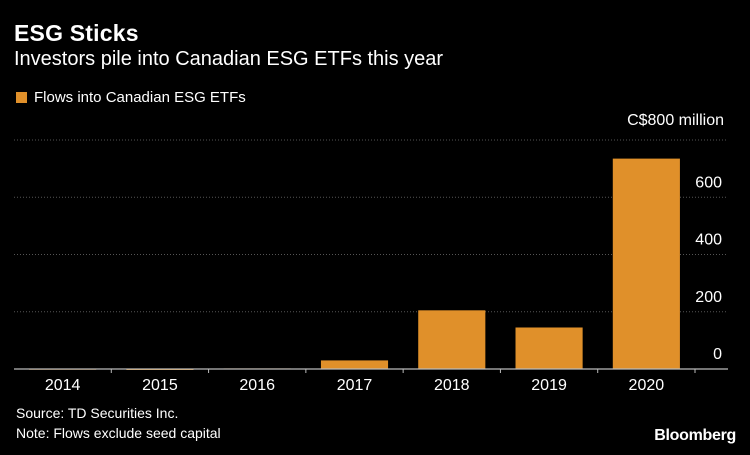 The height and width of the screenshot is (455, 750). I want to click on source-note: Source: TD Securities Inc., so click(97, 413).